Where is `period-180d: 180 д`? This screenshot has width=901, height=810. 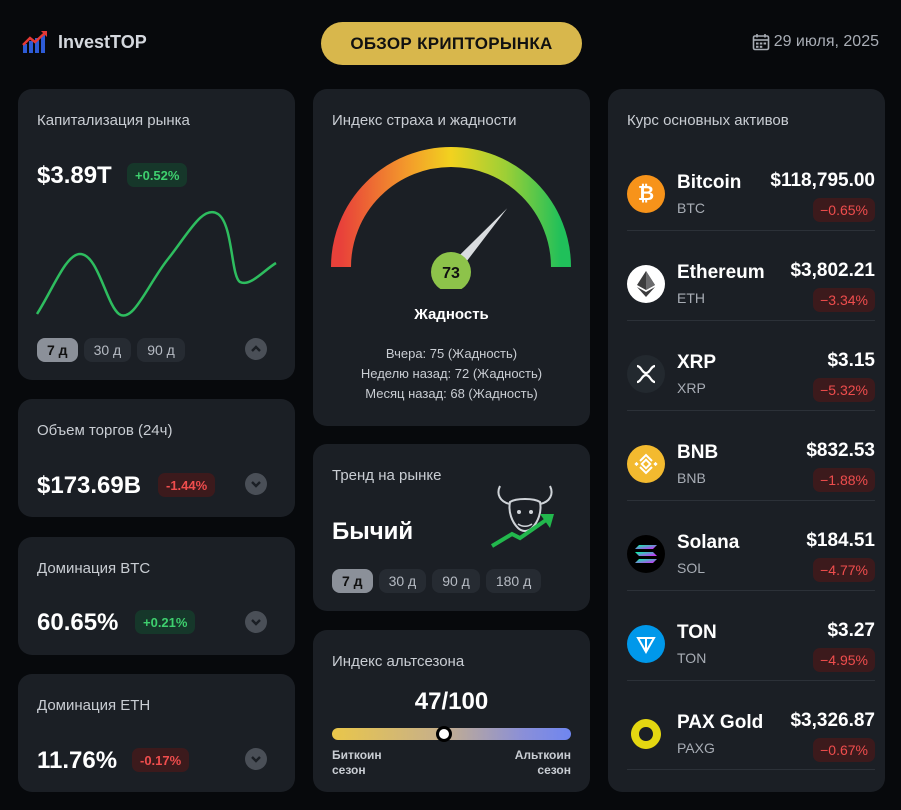
period-180d: 180 д is located at coordinates (513, 581).